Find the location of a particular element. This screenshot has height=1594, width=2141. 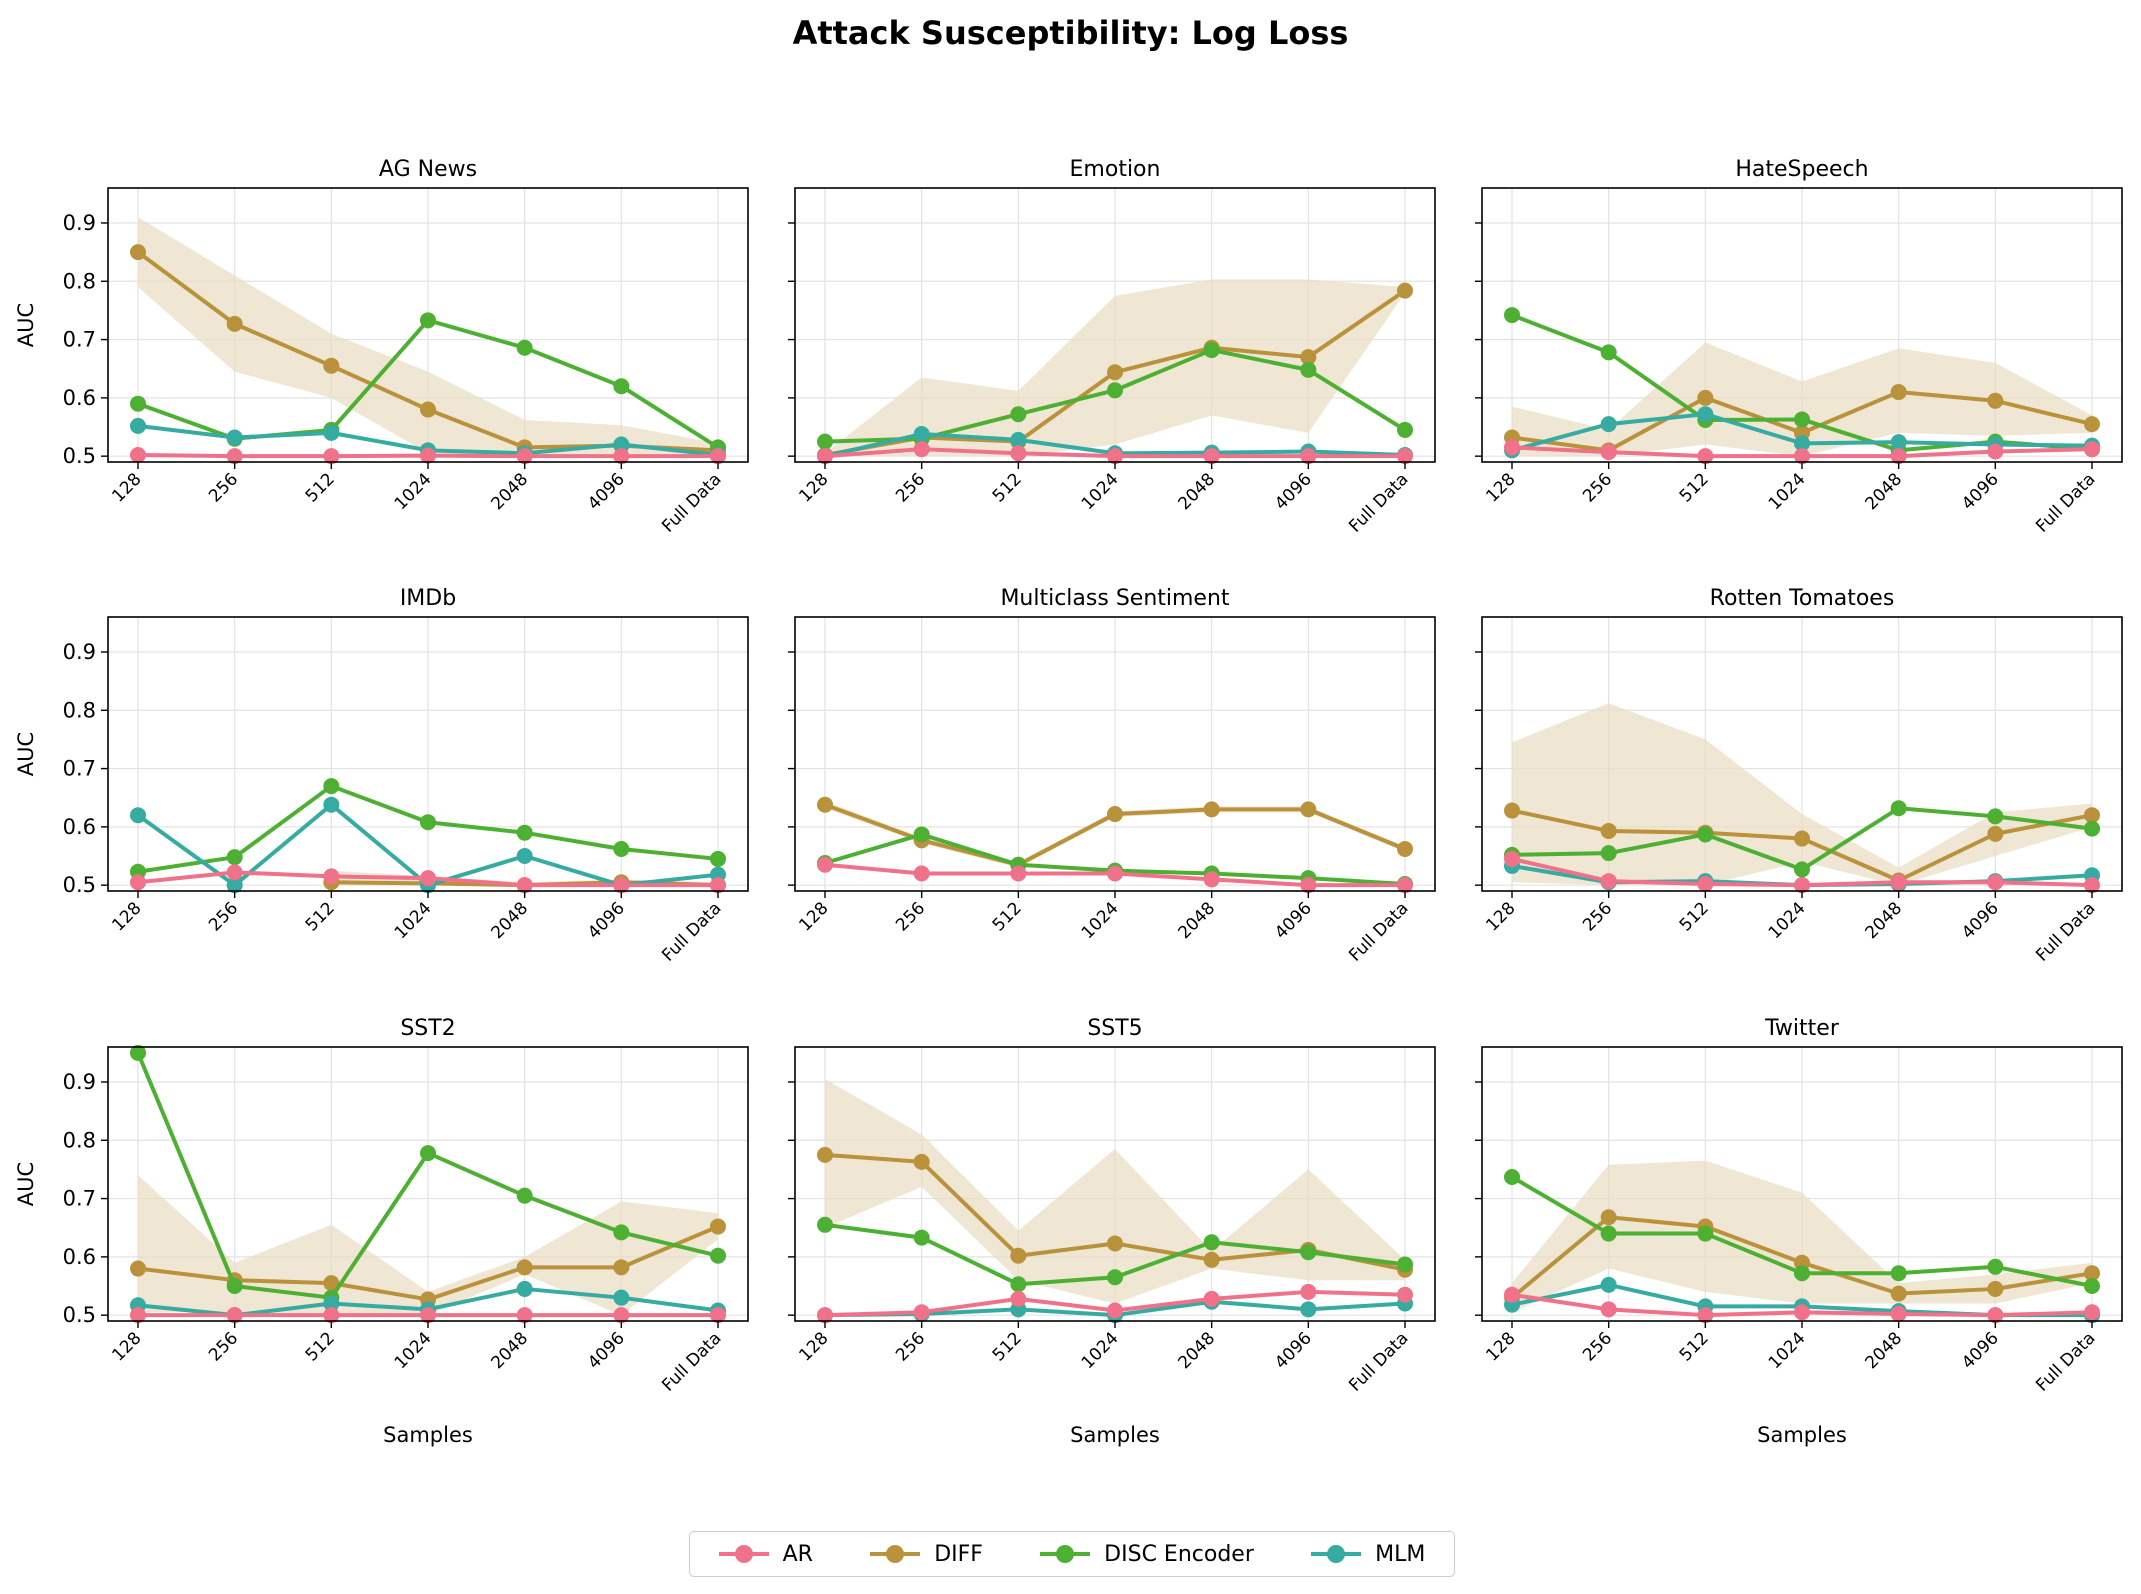

panel-title: AG News is located at coordinates (428, 169).